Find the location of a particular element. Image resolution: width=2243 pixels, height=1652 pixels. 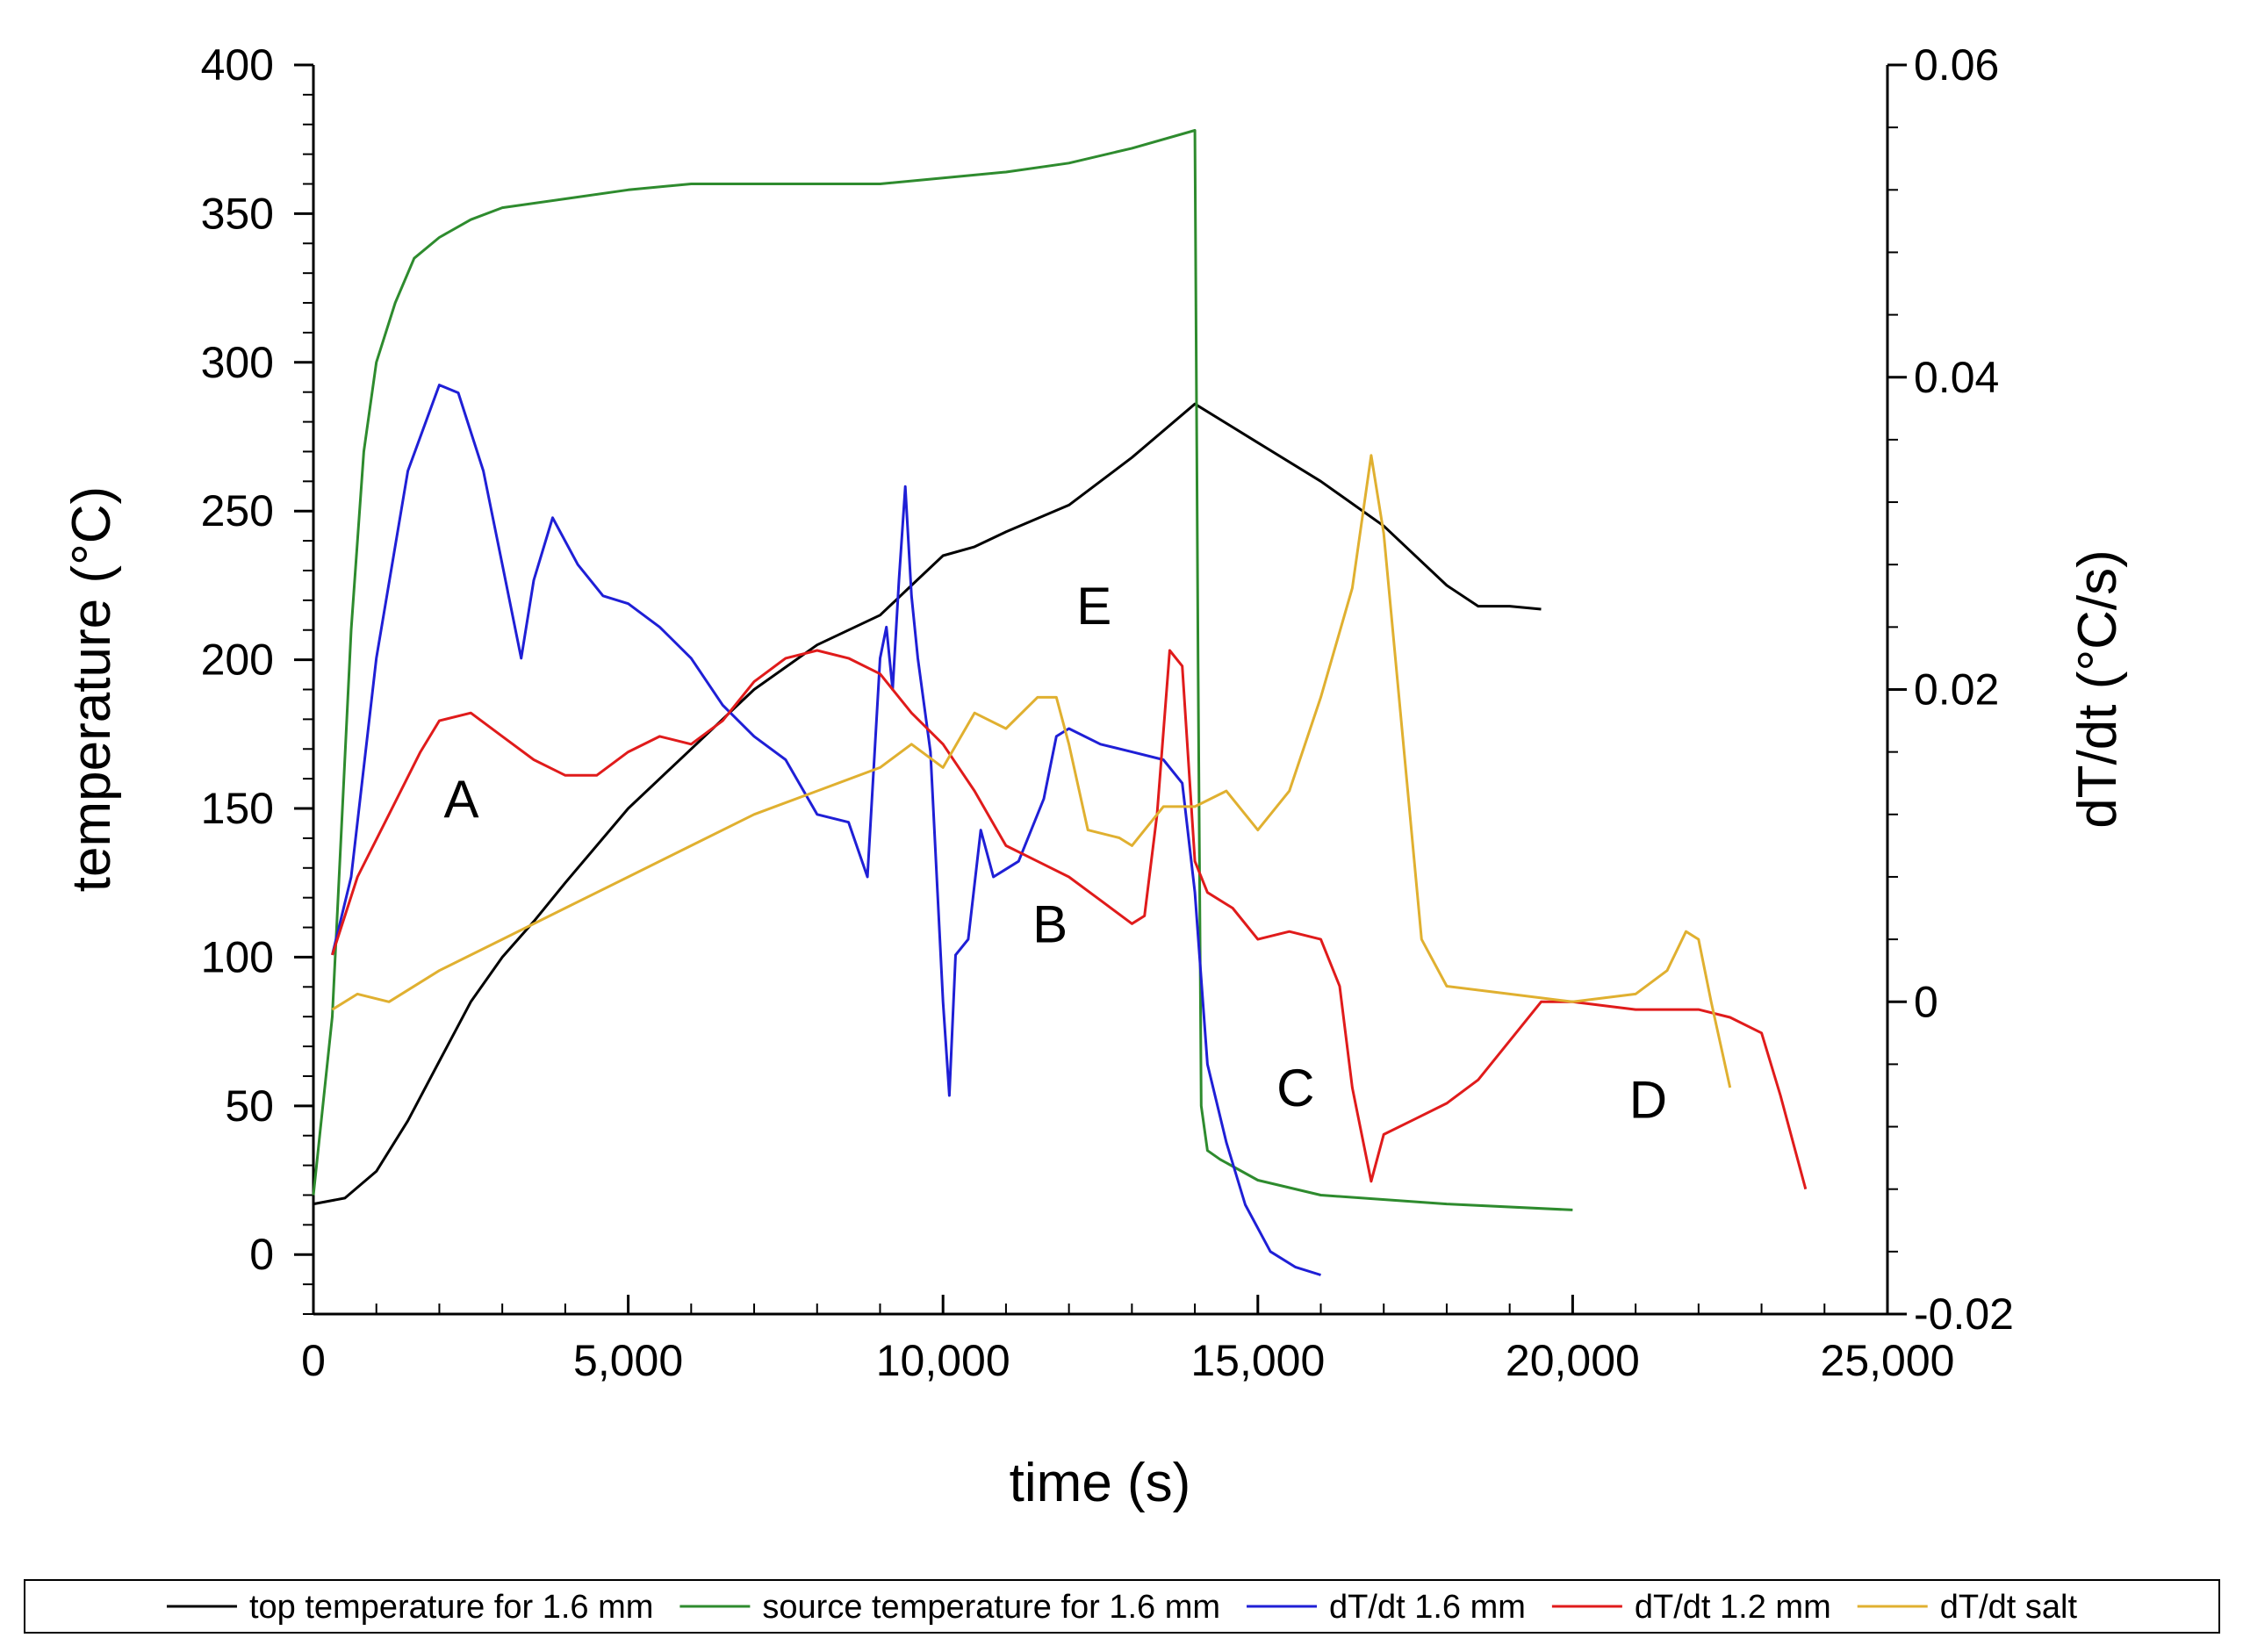

annotation-A: A is located at coordinates (461, 799).